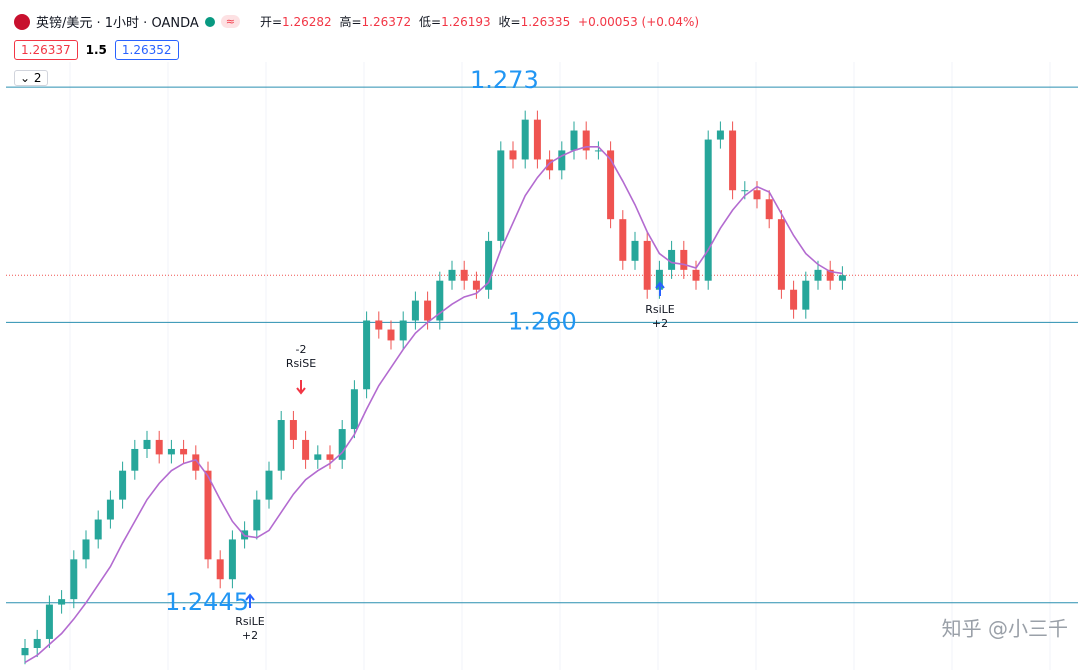 The height and width of the screenshot is (670, 1078). Describe the element at coordinates (207, 602) in the screenshot. I see `level-label: 1.2445` at that location.